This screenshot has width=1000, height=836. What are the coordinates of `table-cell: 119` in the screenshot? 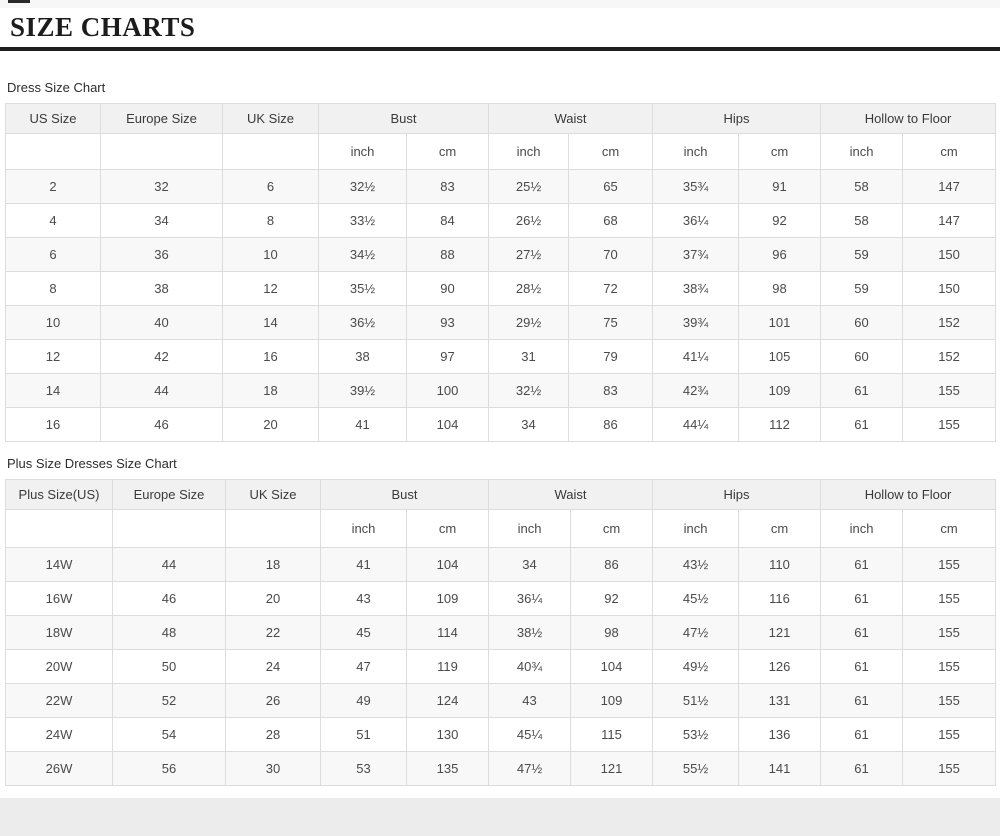 It's located at (447, 666).